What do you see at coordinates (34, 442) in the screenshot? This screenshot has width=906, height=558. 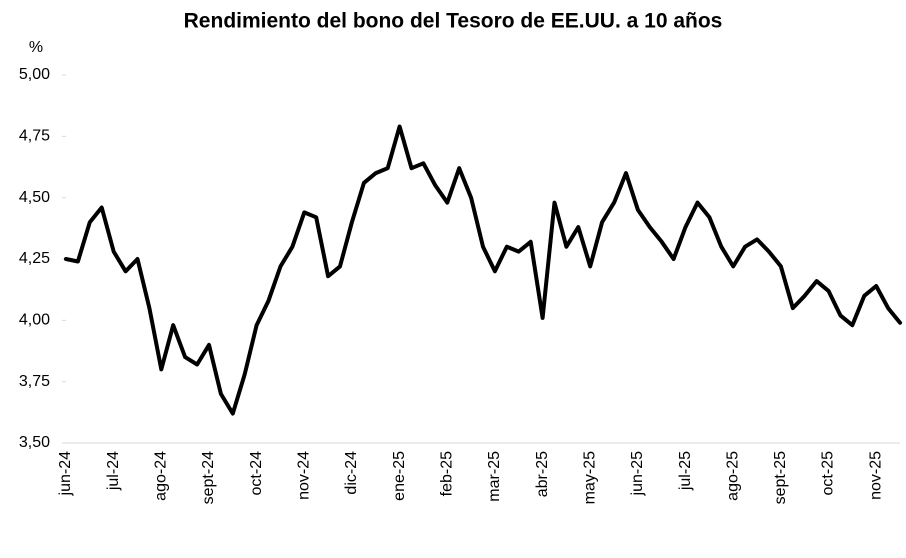 I see `y-tick-label: 3,50` at bounding box center [34, 442].